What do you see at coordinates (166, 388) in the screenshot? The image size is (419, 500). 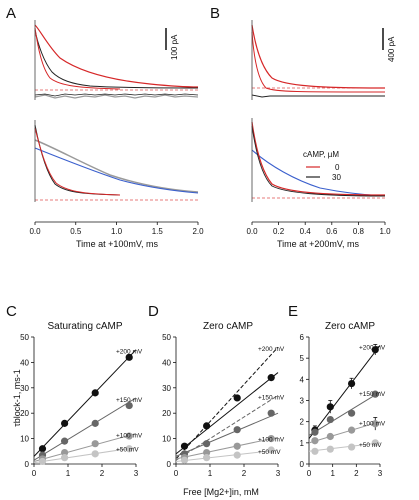 I see `panel-d-y-tick-label-3: 30` at bounding box center [166, 388].